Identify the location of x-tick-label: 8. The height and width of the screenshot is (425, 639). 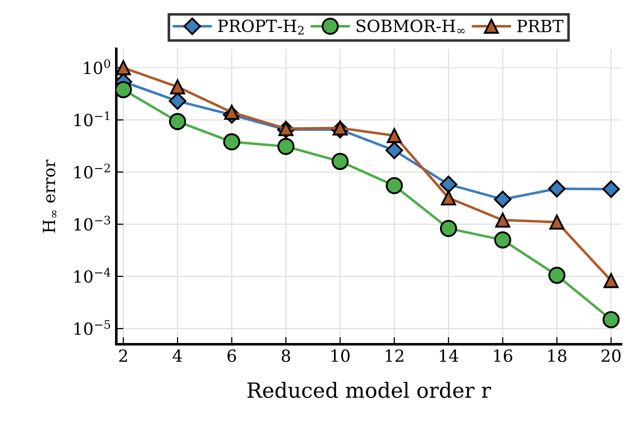
(286, 355).